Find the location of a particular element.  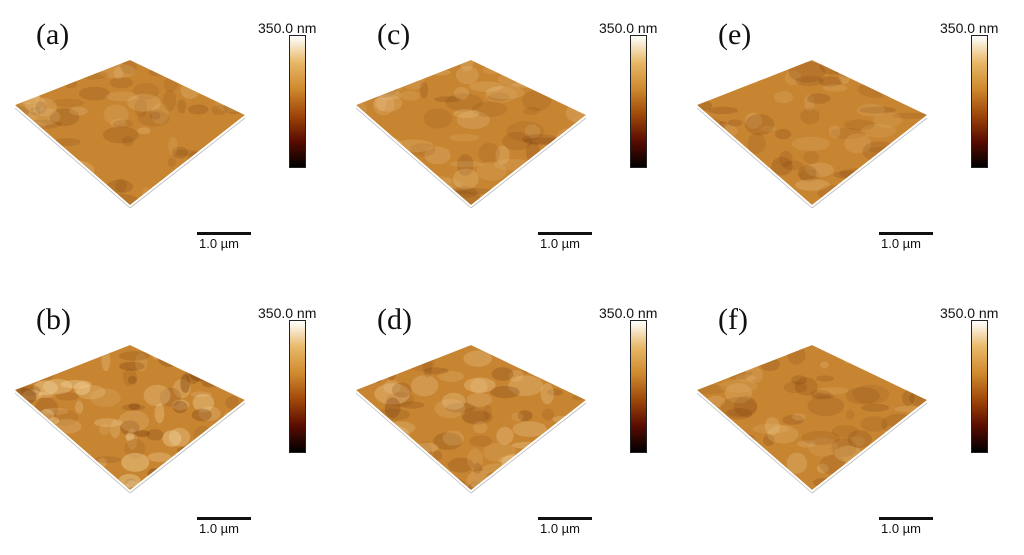

panel-label: (e) is located at coordinates (735, 34).